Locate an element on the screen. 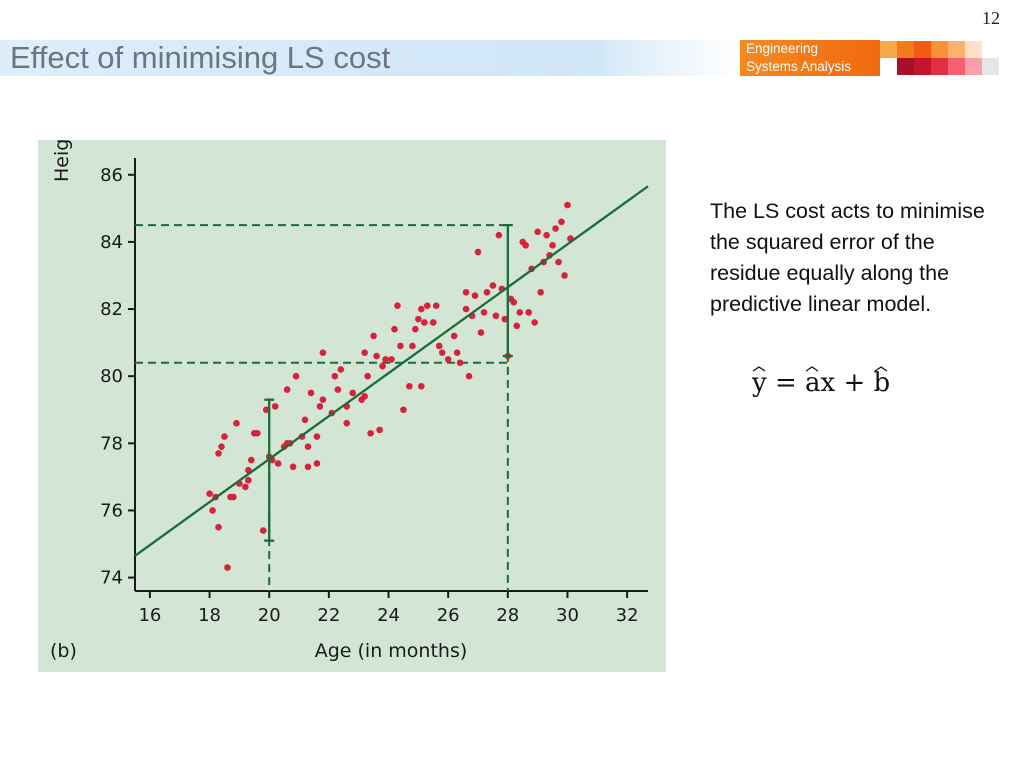 Image resolution: width=1024 pixels, height=768 pixels. y-axis-label: Height (in centimeters) is located at coordinates (62, 161).